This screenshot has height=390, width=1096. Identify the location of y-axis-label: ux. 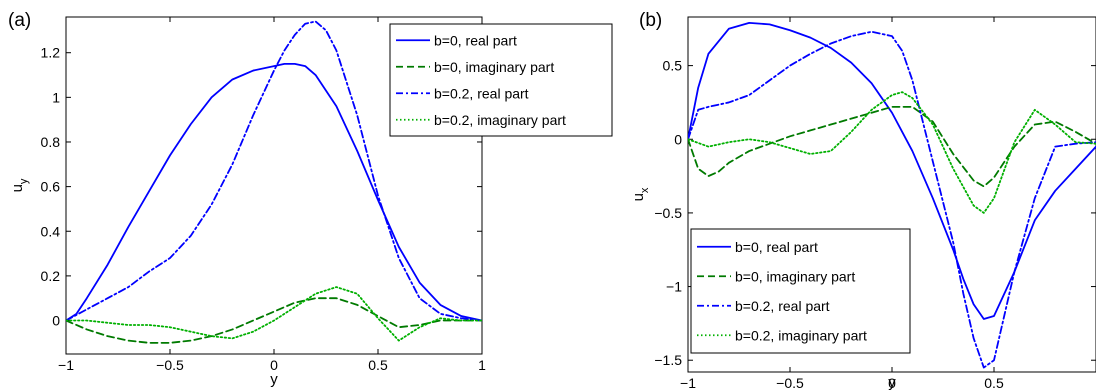
(640, 194).